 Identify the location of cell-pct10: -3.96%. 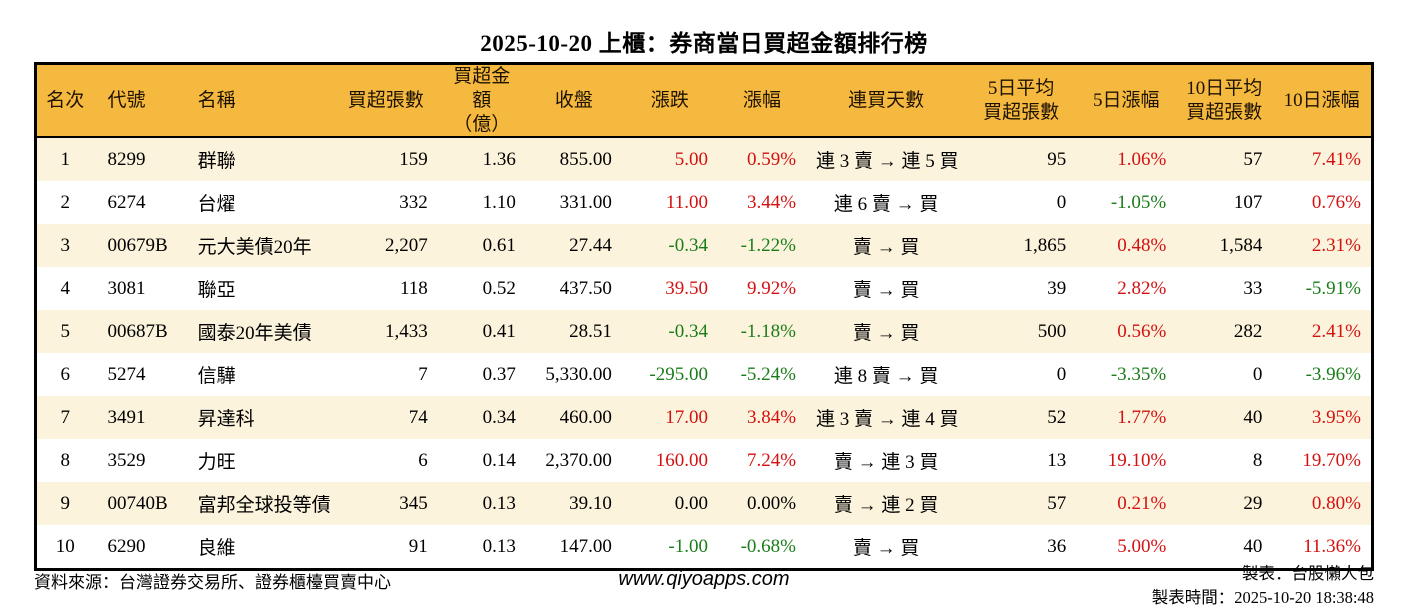
(1333, 374).